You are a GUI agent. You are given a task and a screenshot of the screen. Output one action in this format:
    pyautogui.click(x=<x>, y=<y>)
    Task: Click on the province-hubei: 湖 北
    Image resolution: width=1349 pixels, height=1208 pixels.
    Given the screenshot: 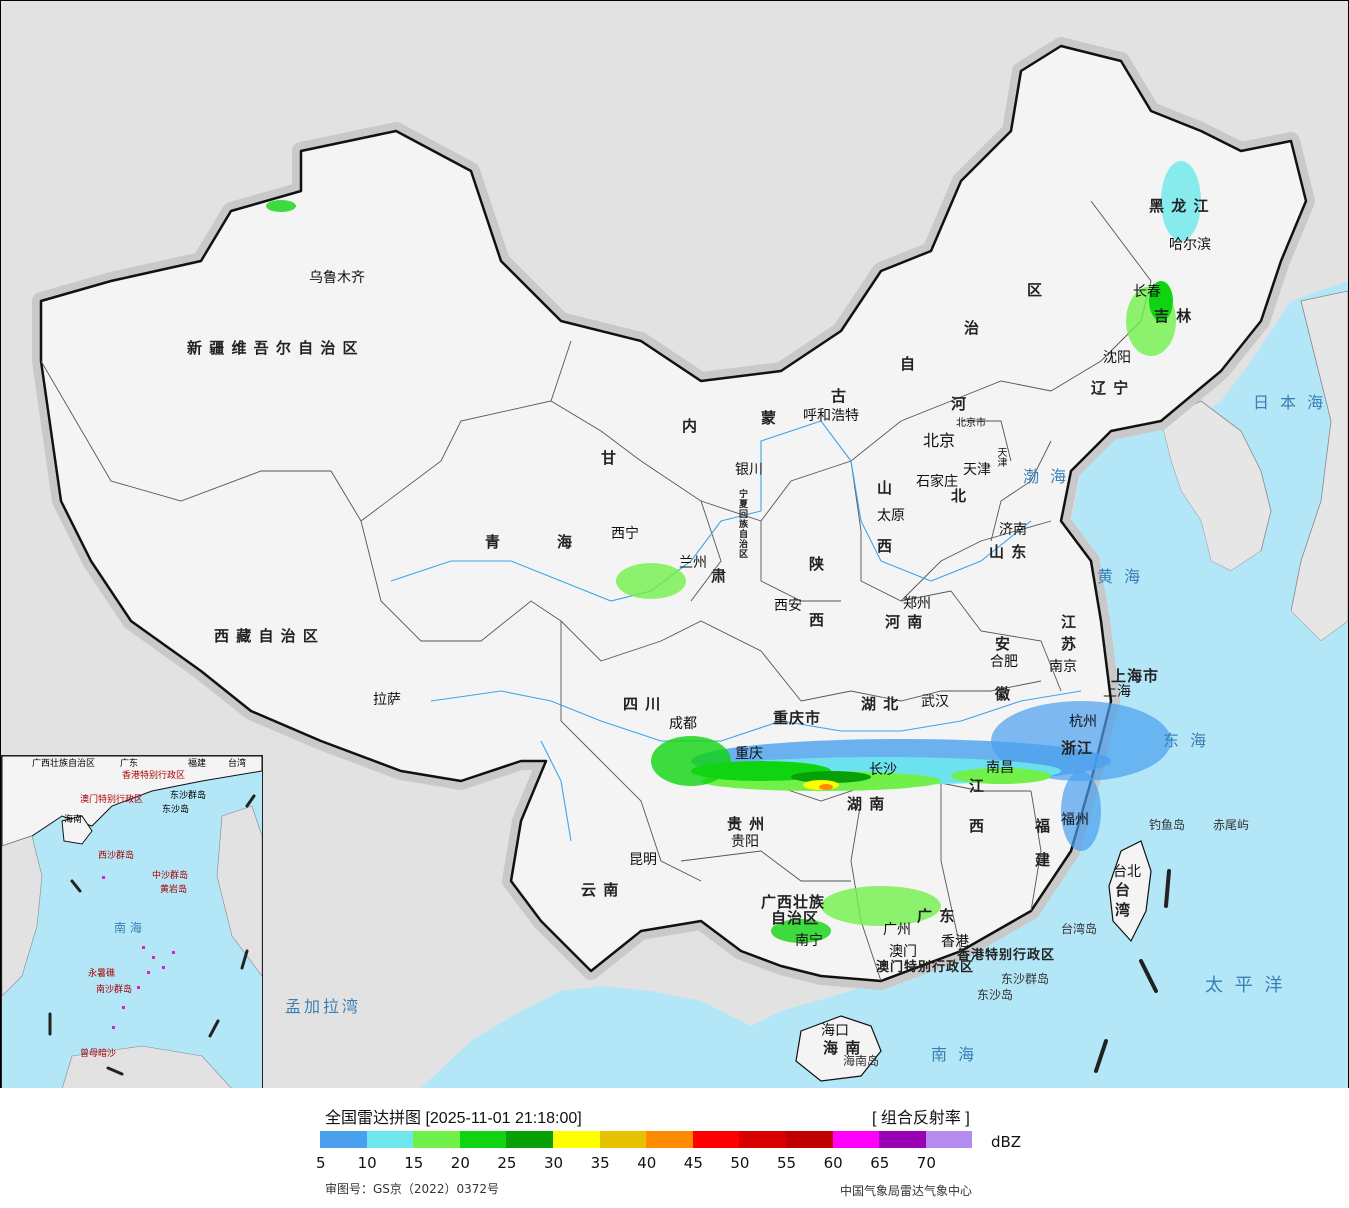 What is the action you would take?
    pyautogui.click(x=880, y=704)
    